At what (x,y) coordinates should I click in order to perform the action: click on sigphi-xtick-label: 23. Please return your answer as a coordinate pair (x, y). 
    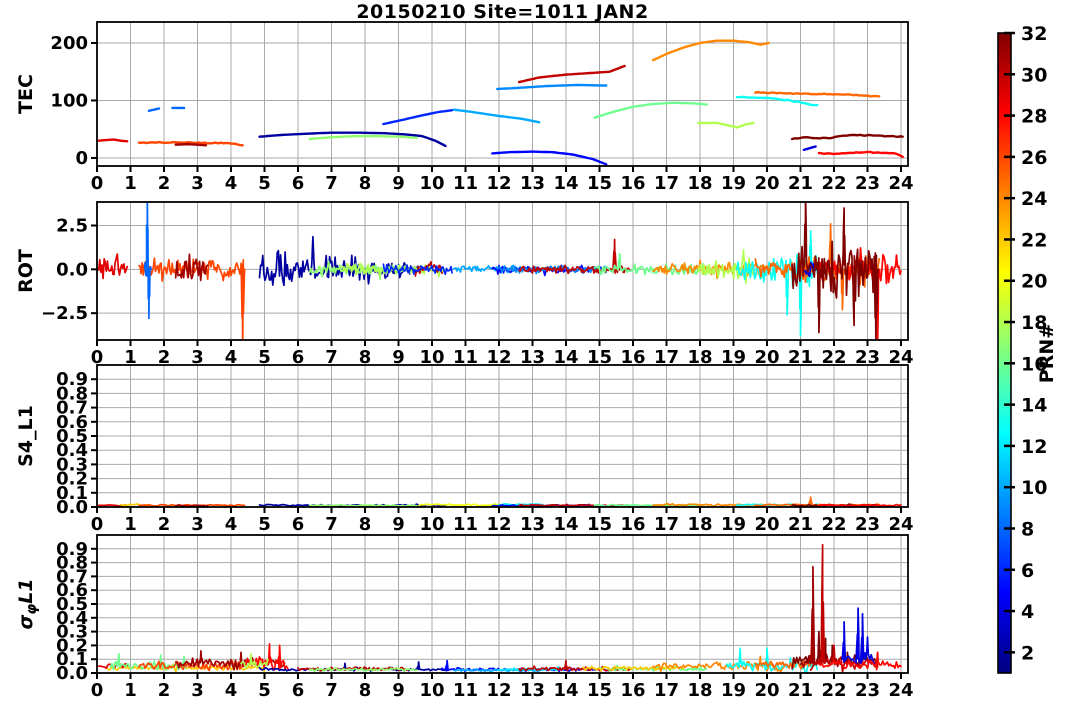
    Looking at the image, I should click on (867, 690).